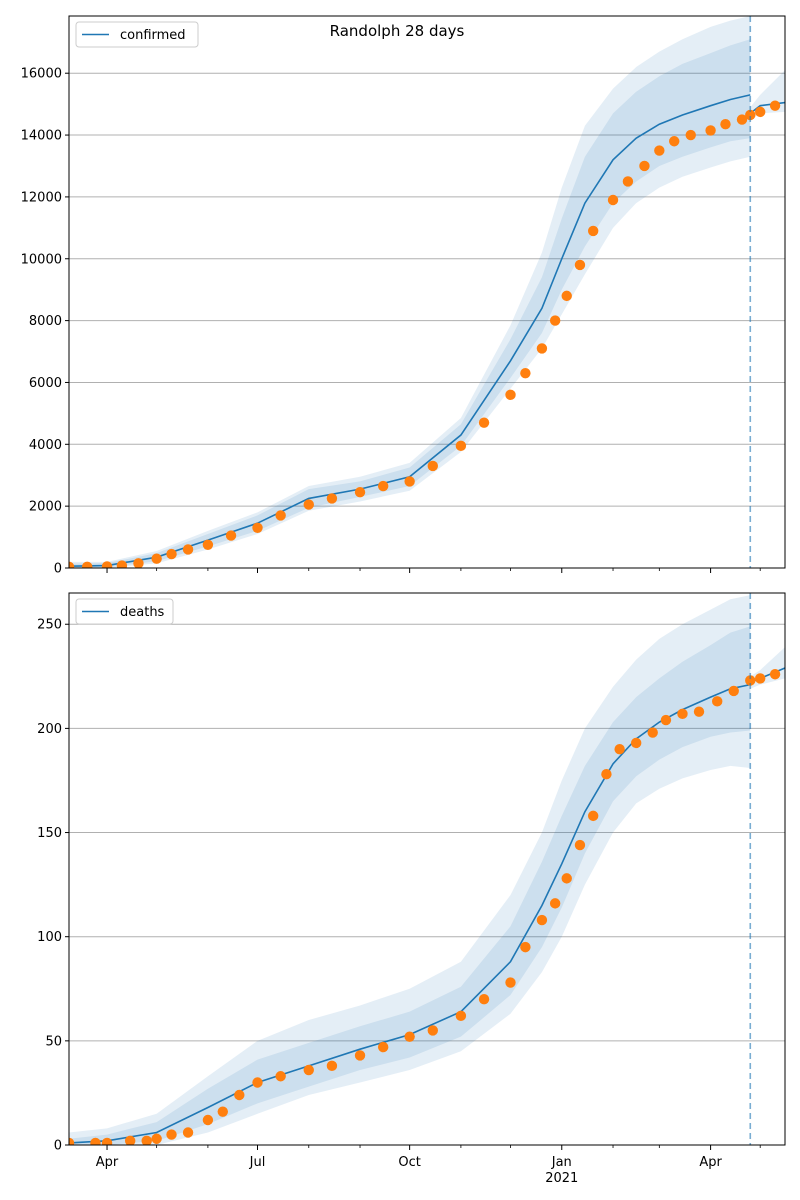 The image size is (800, 1200). I want to click on legend-label: deaths, so click(142, 612).